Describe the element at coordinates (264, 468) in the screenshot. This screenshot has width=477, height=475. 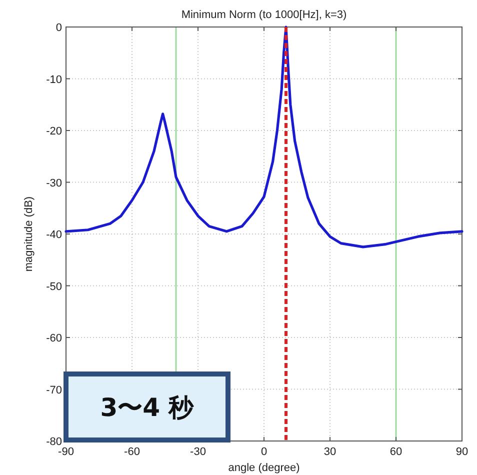
I see `x-axis-title: angle (degree)` at that location.